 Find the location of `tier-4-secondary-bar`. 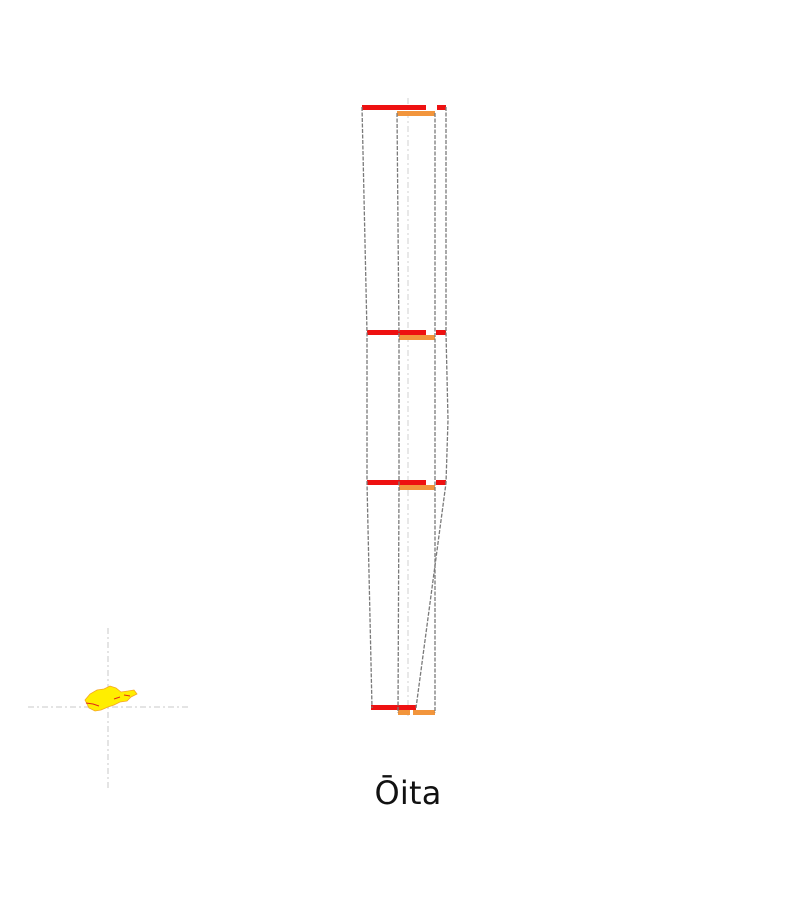

tier-4-secondary-bar is located at coordinates (424, 712).